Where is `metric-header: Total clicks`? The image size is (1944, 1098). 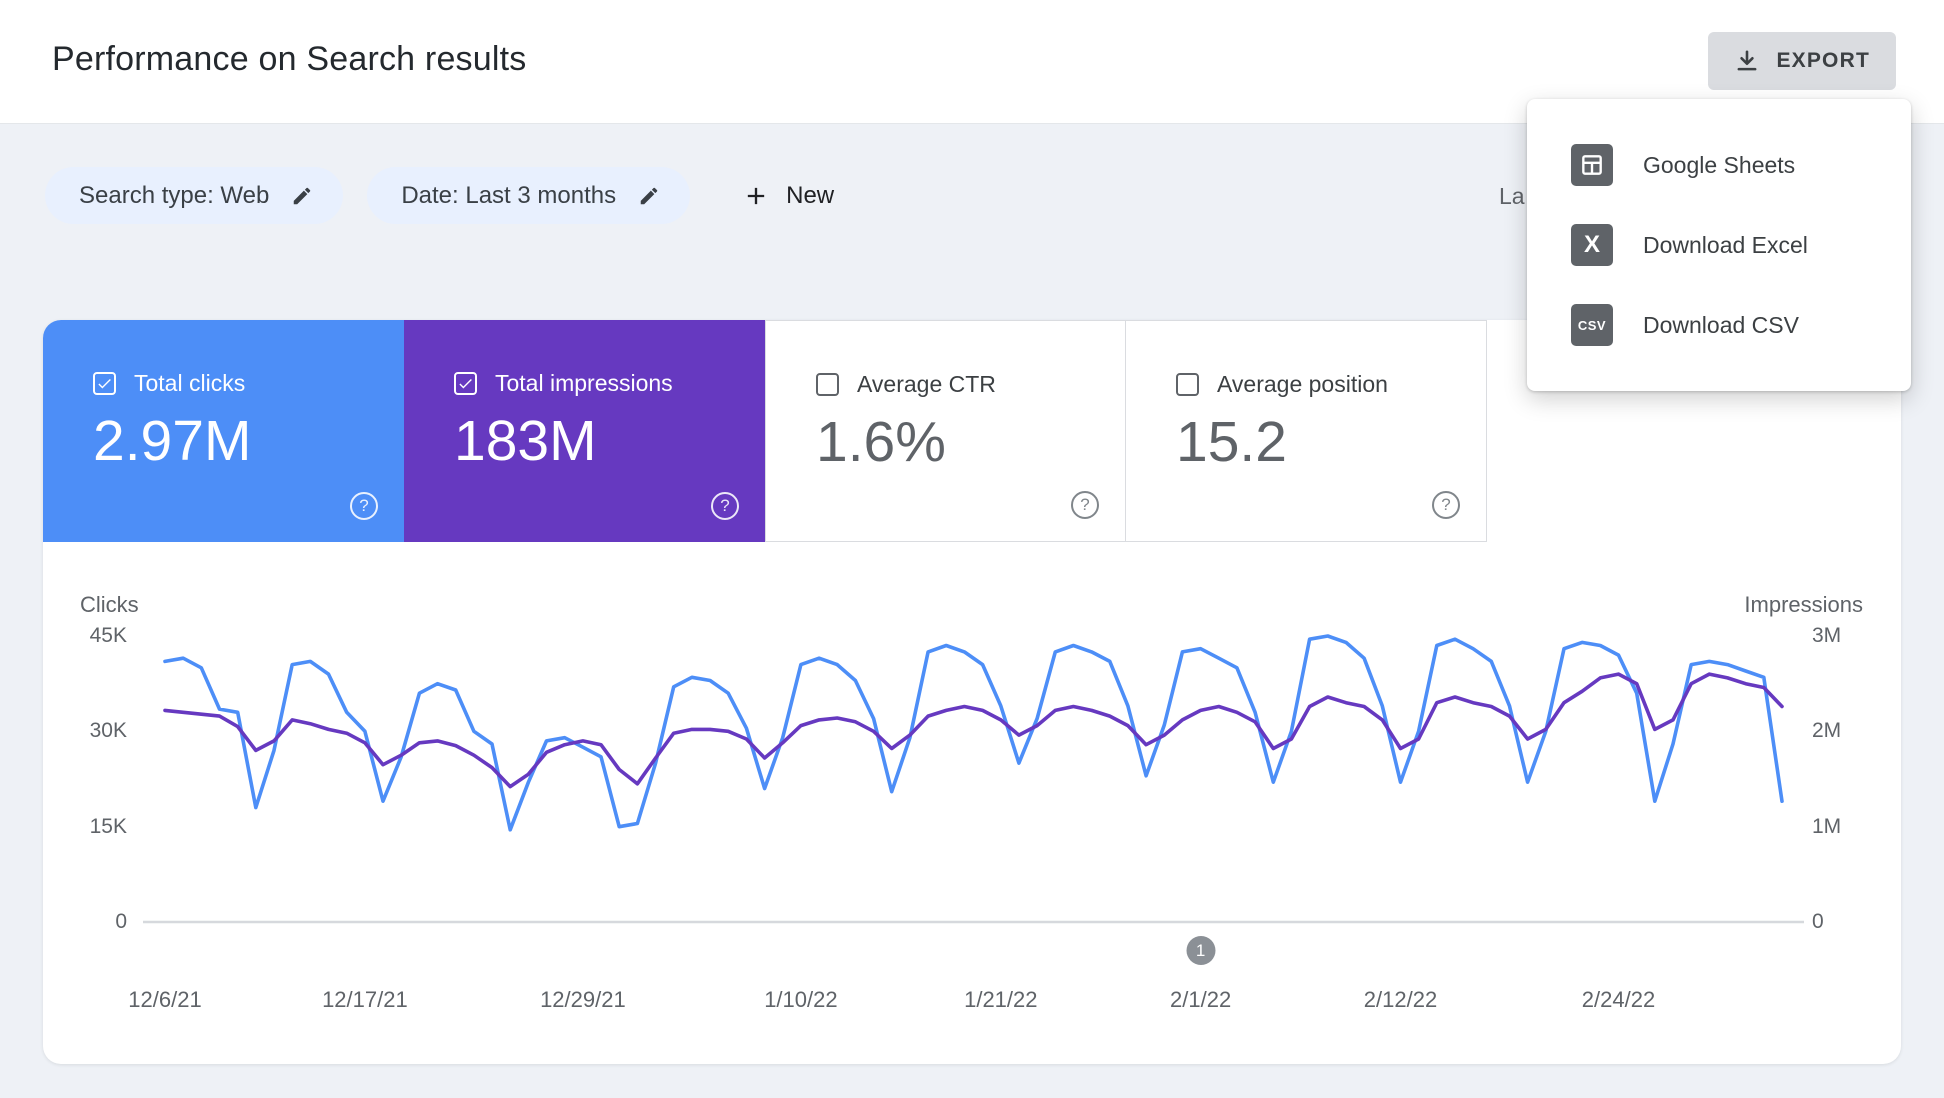 metric-header: Total clicks is located at coordinates (223, 358).